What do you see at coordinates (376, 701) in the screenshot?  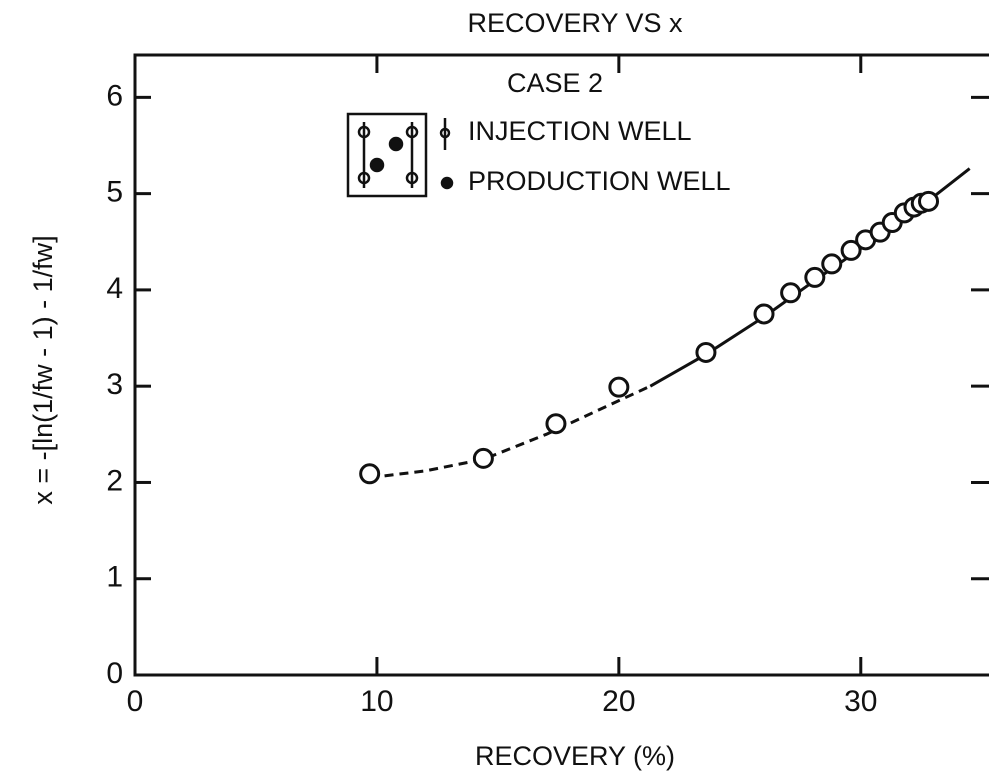 I see `x-tick-label: 10` at bounding box center [376, 701].